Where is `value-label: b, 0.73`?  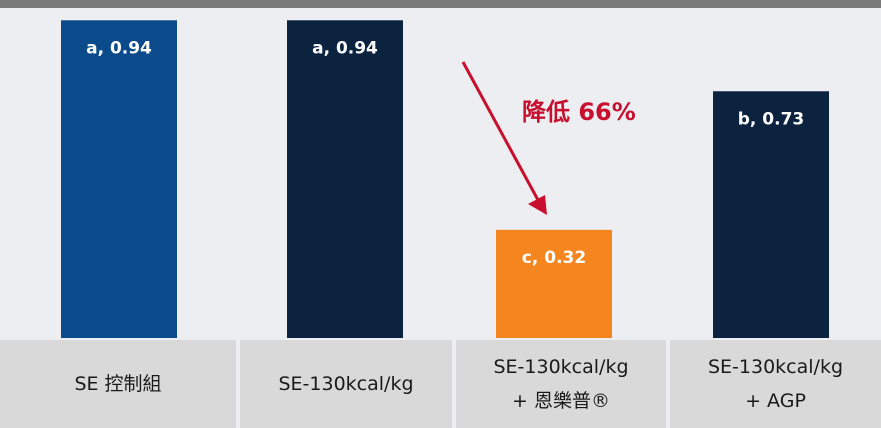
value-label: b, 0.73 is located at coordinates (771, 119).